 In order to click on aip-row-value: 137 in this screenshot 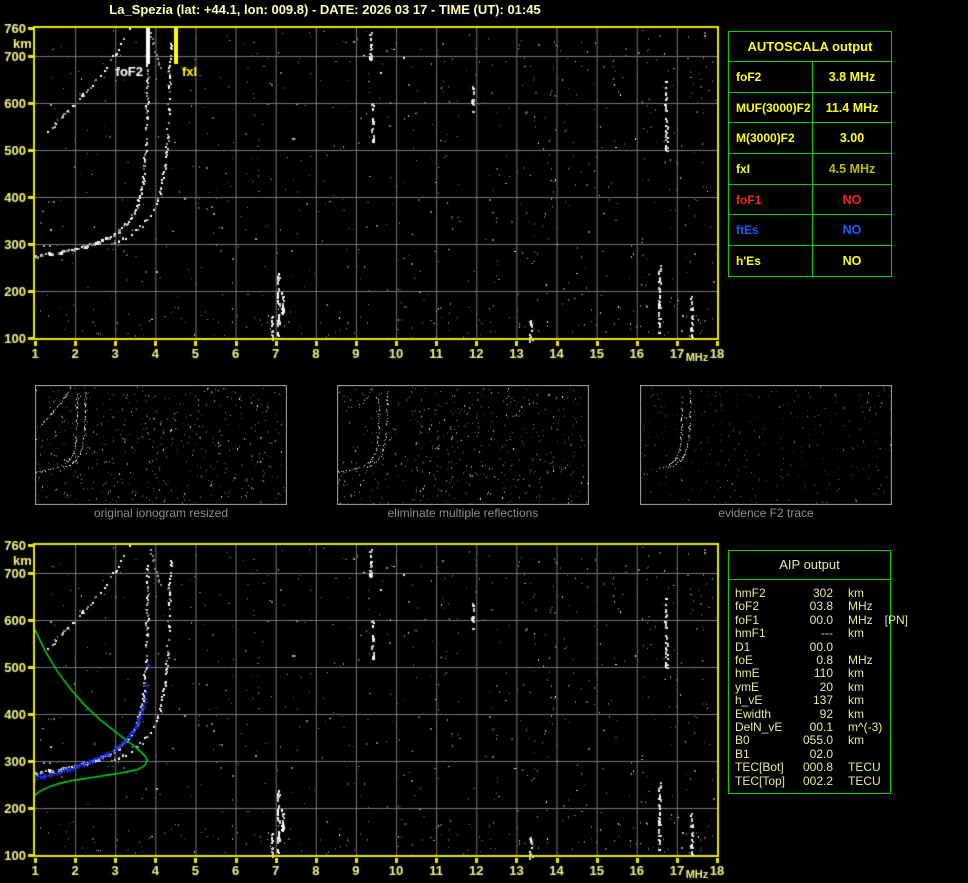, I will do `click(822, 700)`.